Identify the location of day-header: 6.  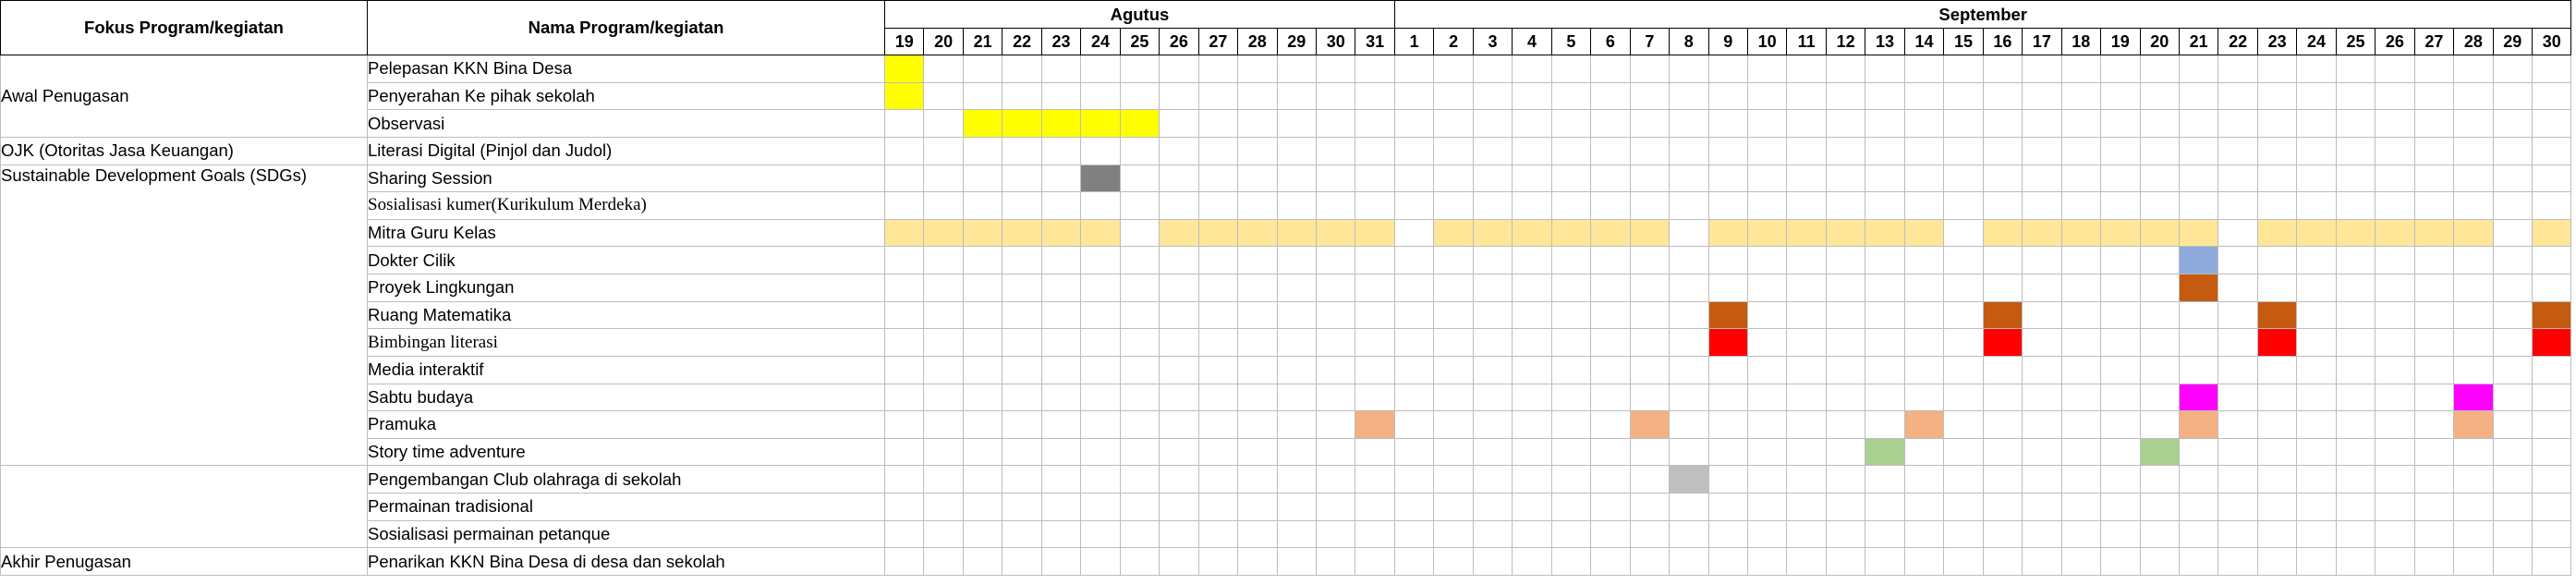
(1610, 41).